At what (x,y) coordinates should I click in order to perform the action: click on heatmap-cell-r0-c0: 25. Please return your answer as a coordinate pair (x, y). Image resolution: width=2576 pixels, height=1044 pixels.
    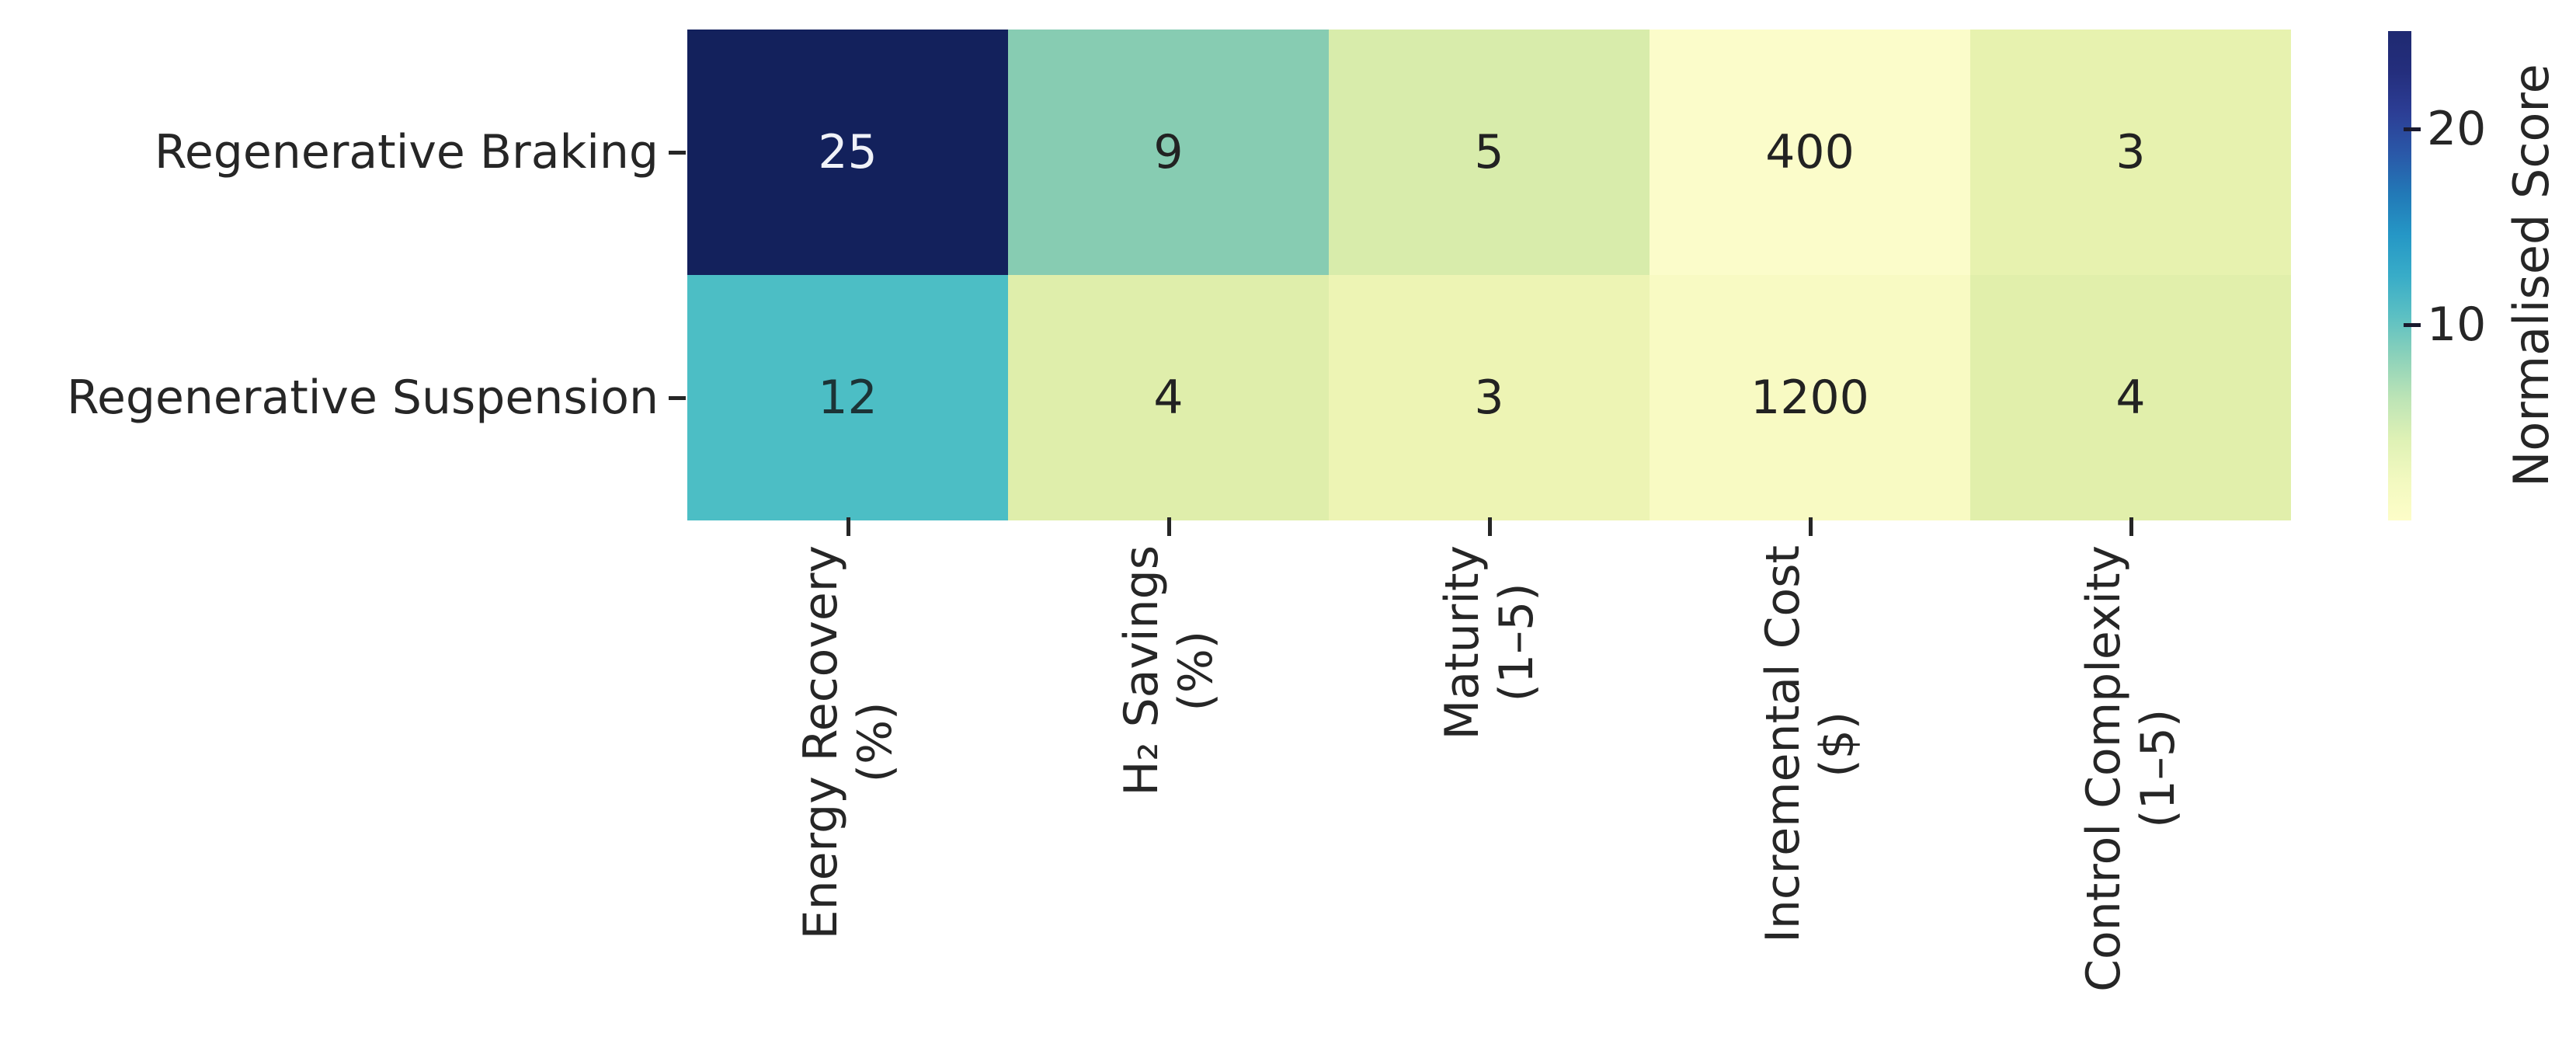
    Looking at the image, I should click on (847, 152).